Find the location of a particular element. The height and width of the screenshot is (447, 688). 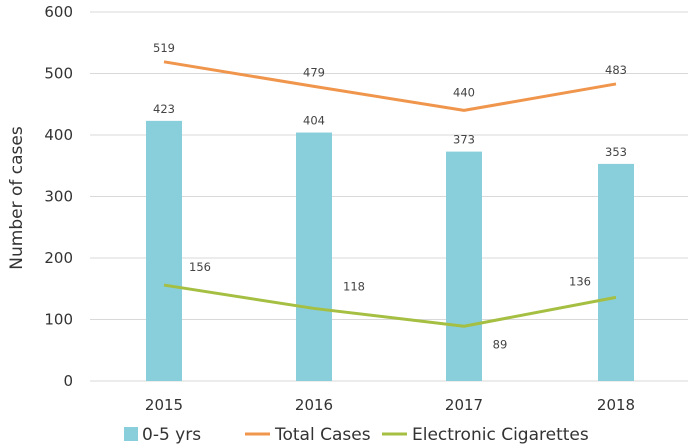

data-label-electronic-cigarettes-2016: 118 is located at coordinates (354, 286).